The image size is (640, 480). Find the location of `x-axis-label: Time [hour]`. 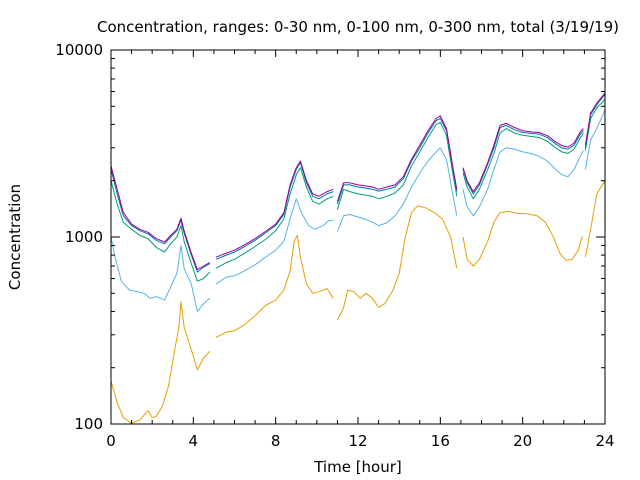

x-axis-label: Time [hour] is located at coordinates (357, 467).